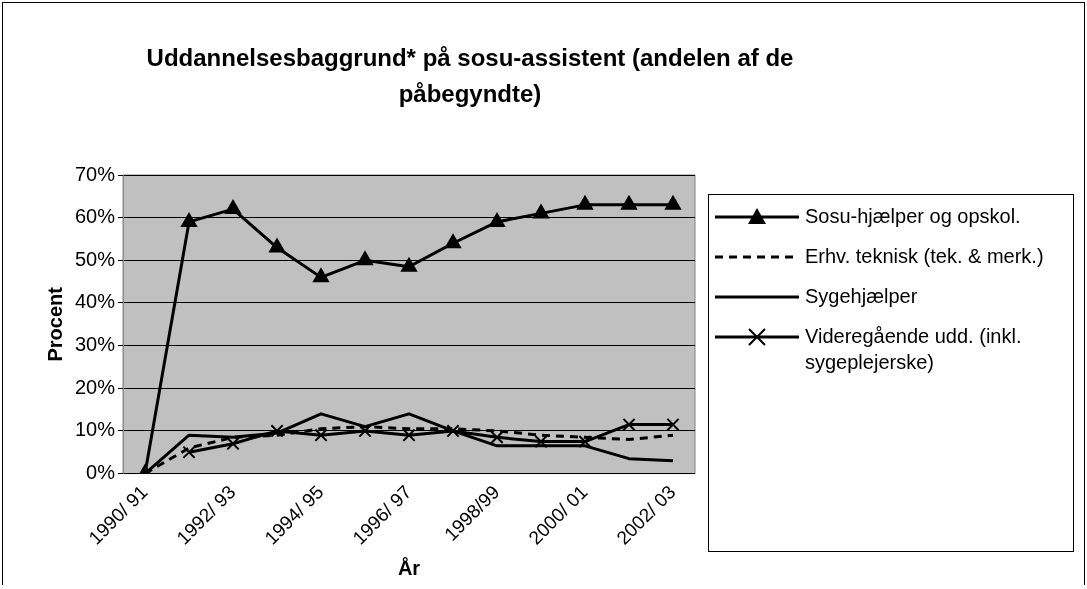 Image resolution: width=1087 pixels, height=589 pixels. I want to click on y-tick-label: 20%, so click(95, 386).